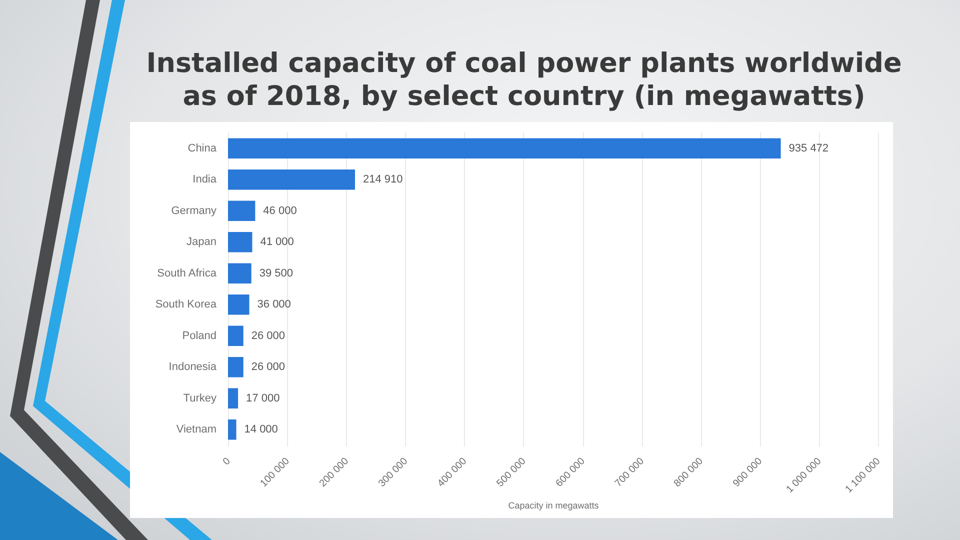 This screenshot has width=960, height=540. Describe the element at coordinates (630, 473) in the screenshot. I see `x-tick-label: 700 000` at that location.